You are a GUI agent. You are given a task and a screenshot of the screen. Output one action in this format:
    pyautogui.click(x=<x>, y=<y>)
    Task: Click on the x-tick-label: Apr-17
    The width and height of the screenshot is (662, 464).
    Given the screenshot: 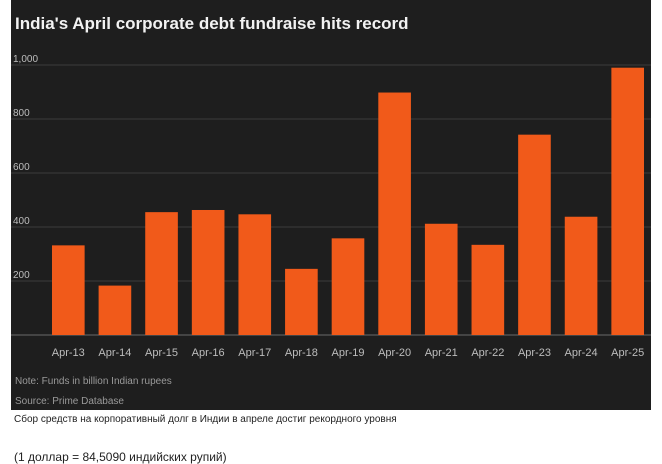 What is the action you would take?
    pyautogui.click(x=254, y=353)
    